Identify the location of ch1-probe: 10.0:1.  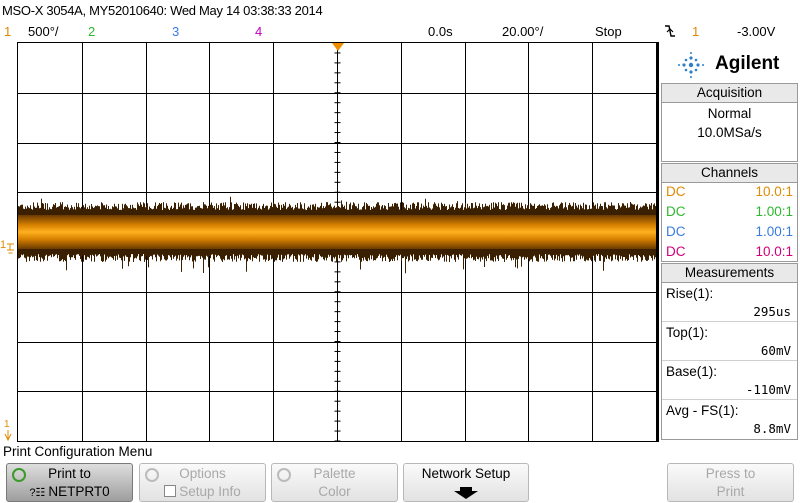
(774, 191).